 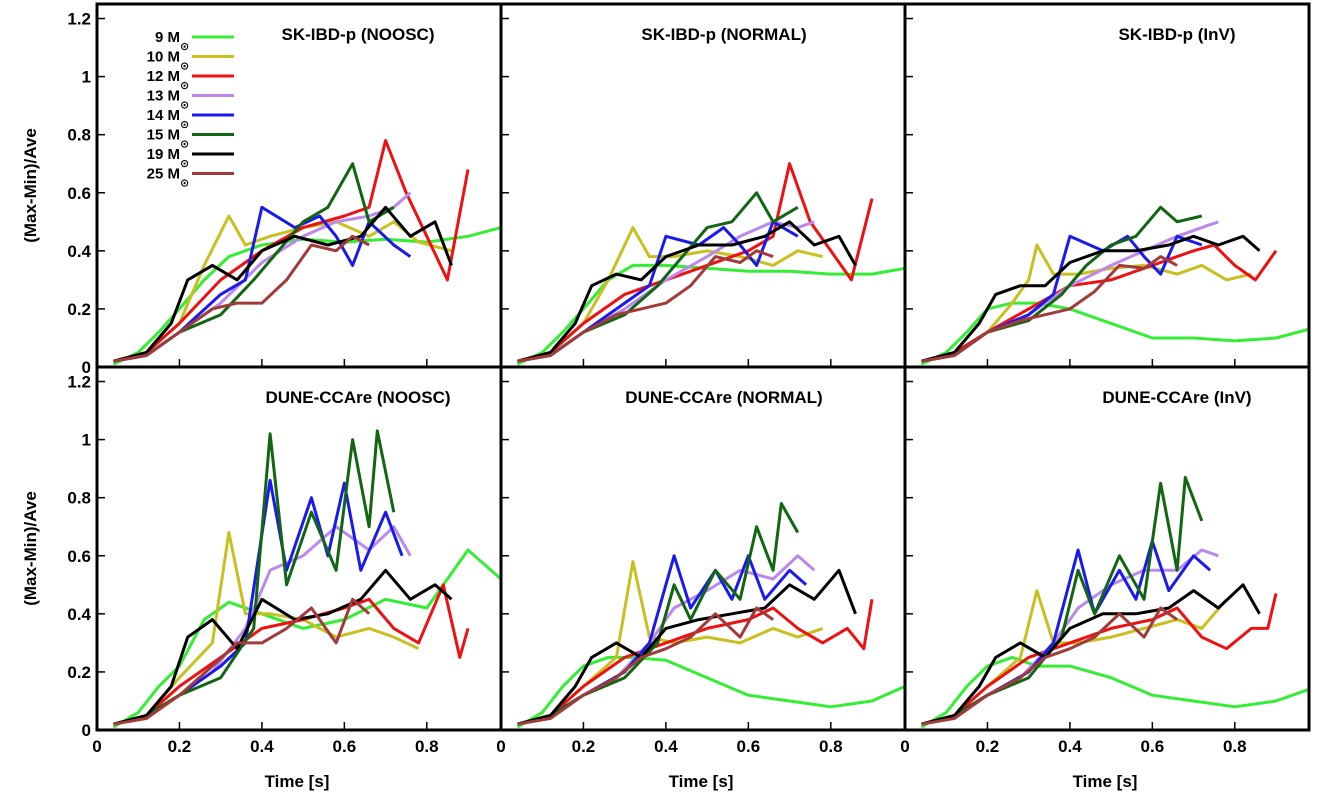 I want to click on legend-label: 12 M, so click(x=163, y=76).